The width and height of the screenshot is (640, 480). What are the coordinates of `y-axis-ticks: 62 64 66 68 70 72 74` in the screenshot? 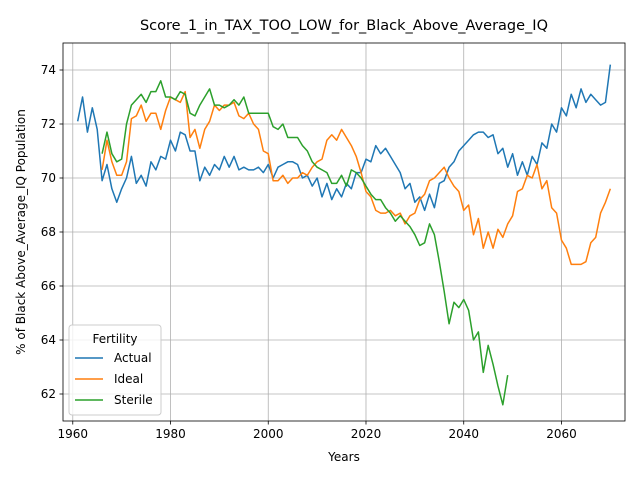 It's located at (52, 232).